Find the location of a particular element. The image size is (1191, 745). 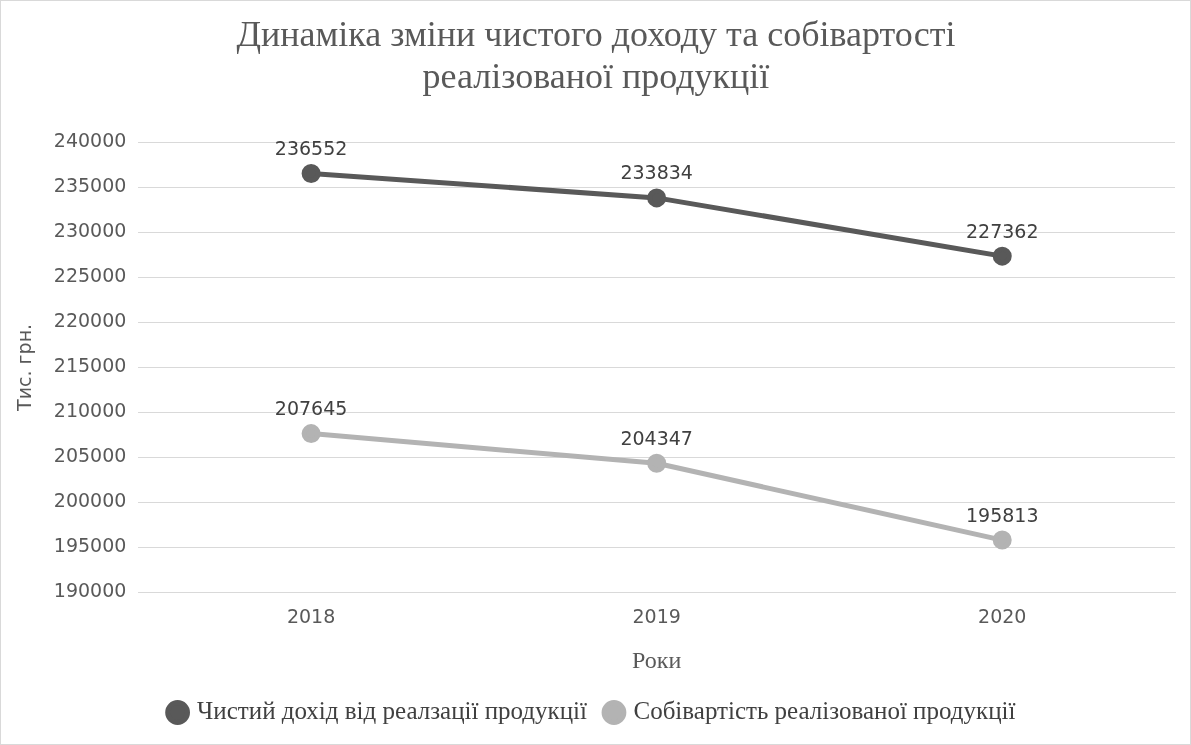

x-axis-title: Роки is located at coordinates (657, 659).